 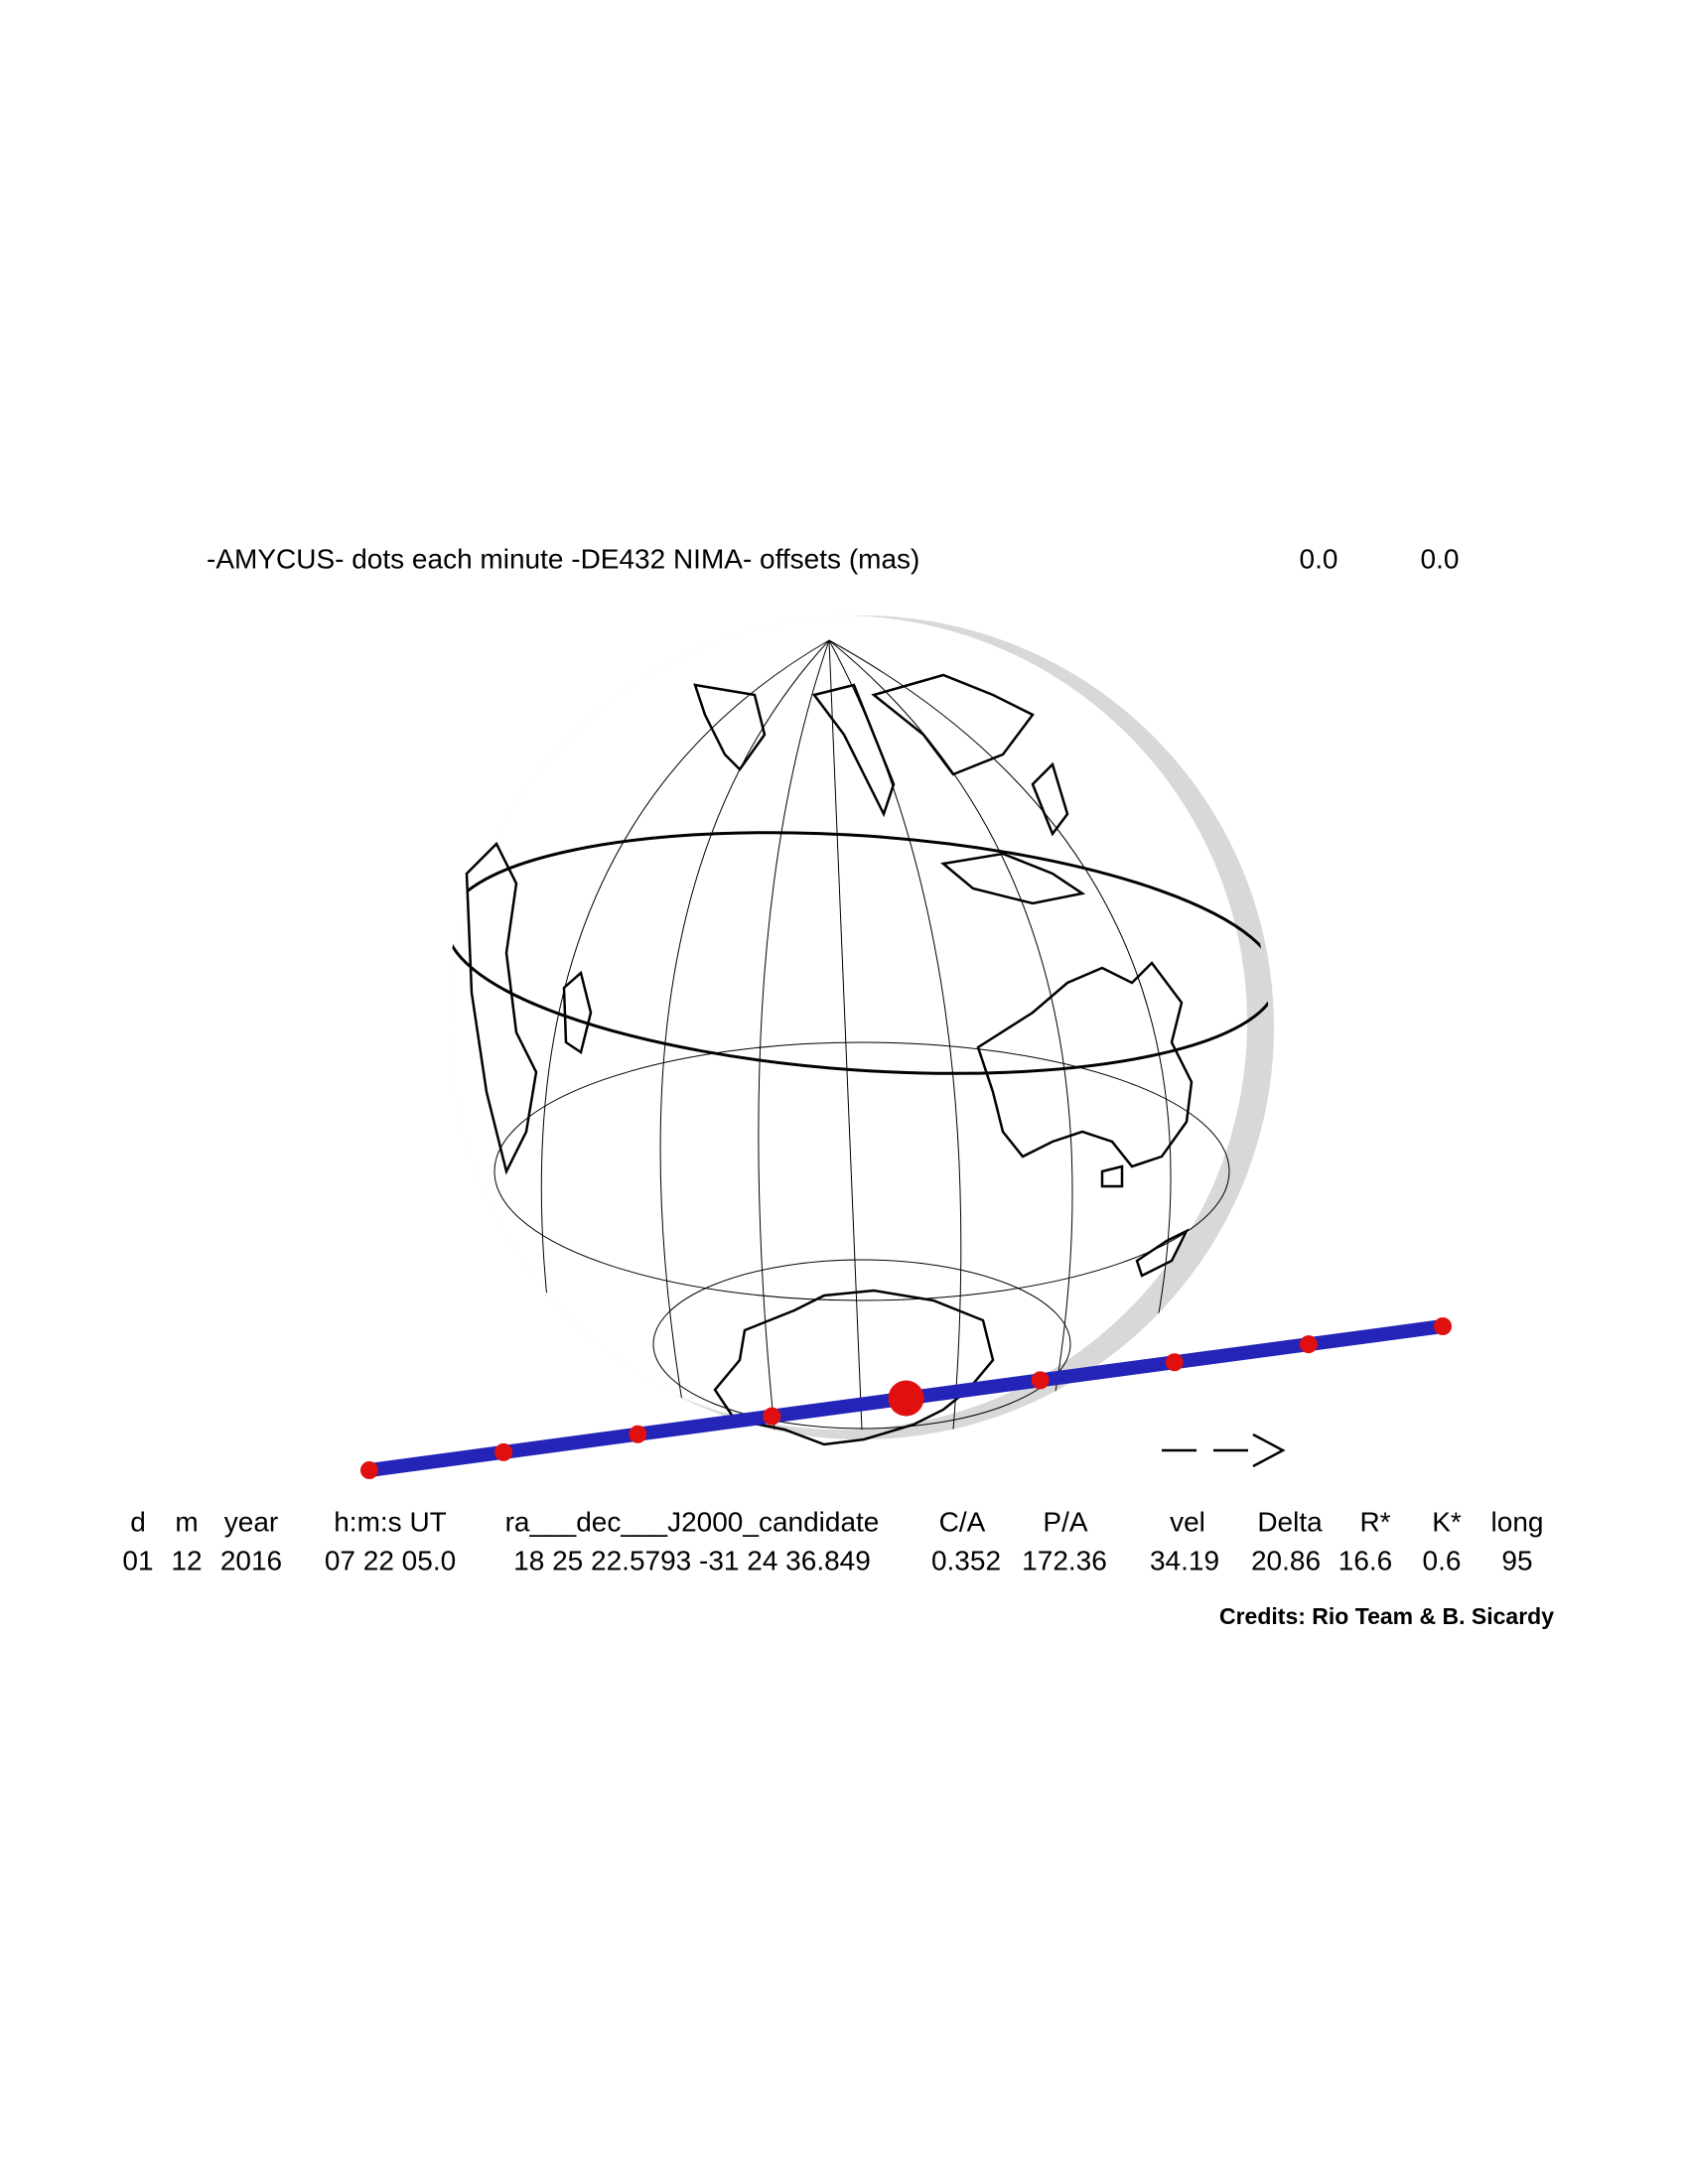 What do you see at coordinates (1517, 1521) in the screenshot?
I see `column-header: long` at bounding box center [1517, 1521].